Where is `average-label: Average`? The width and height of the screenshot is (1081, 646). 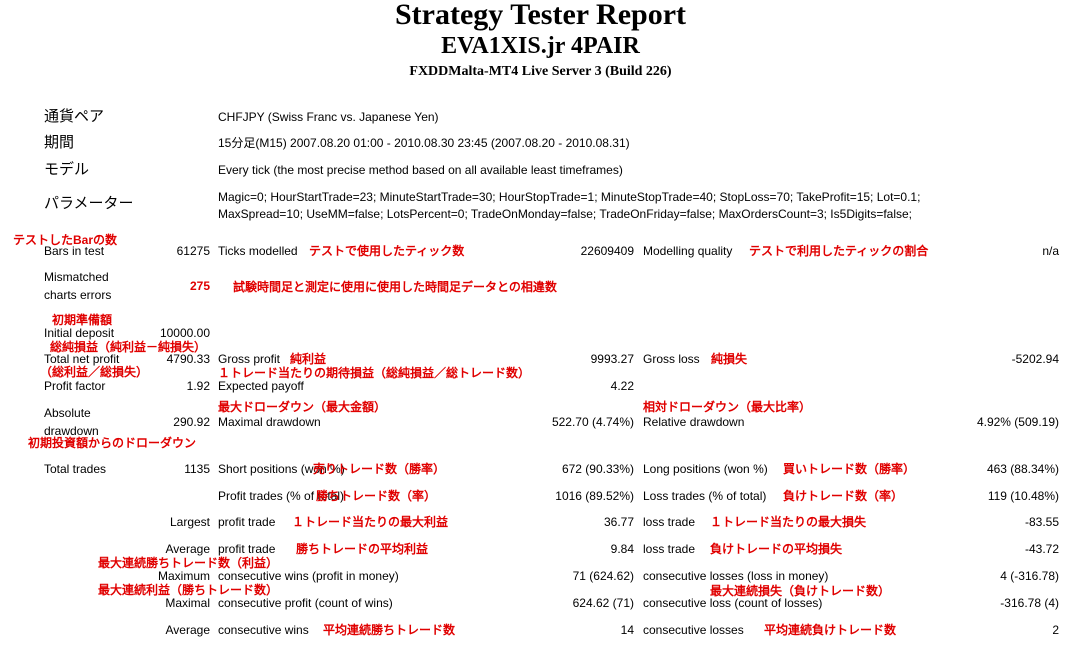
average-label: Average is located at coordinates (187, 549).